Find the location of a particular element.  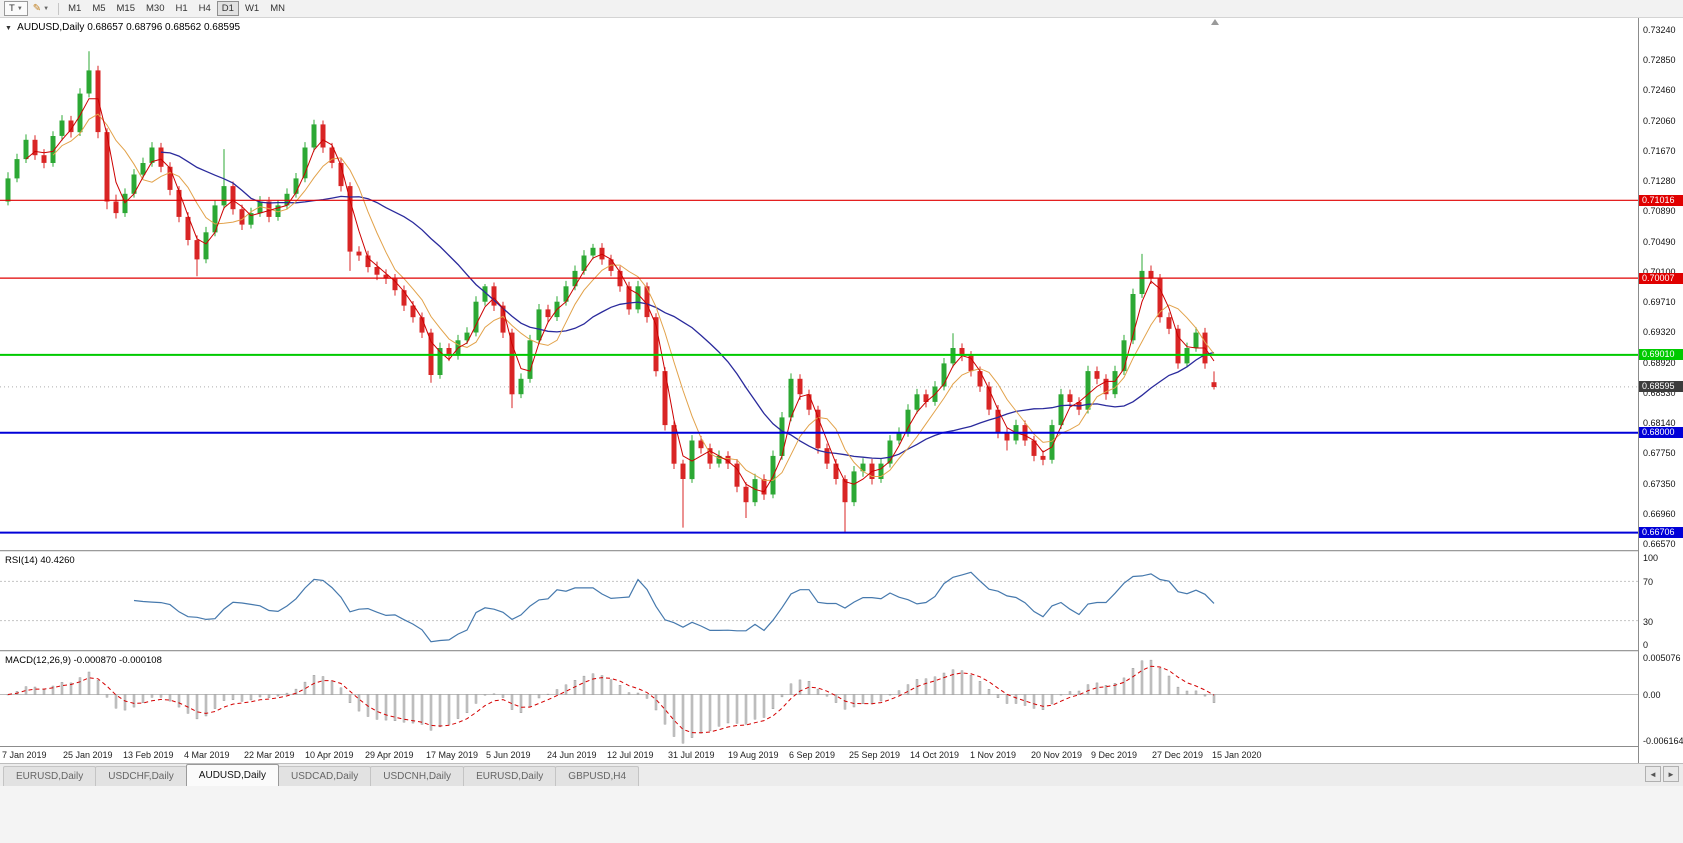

date-axis-label: 6 Sep 2019 is located at coordinates (812, 755).